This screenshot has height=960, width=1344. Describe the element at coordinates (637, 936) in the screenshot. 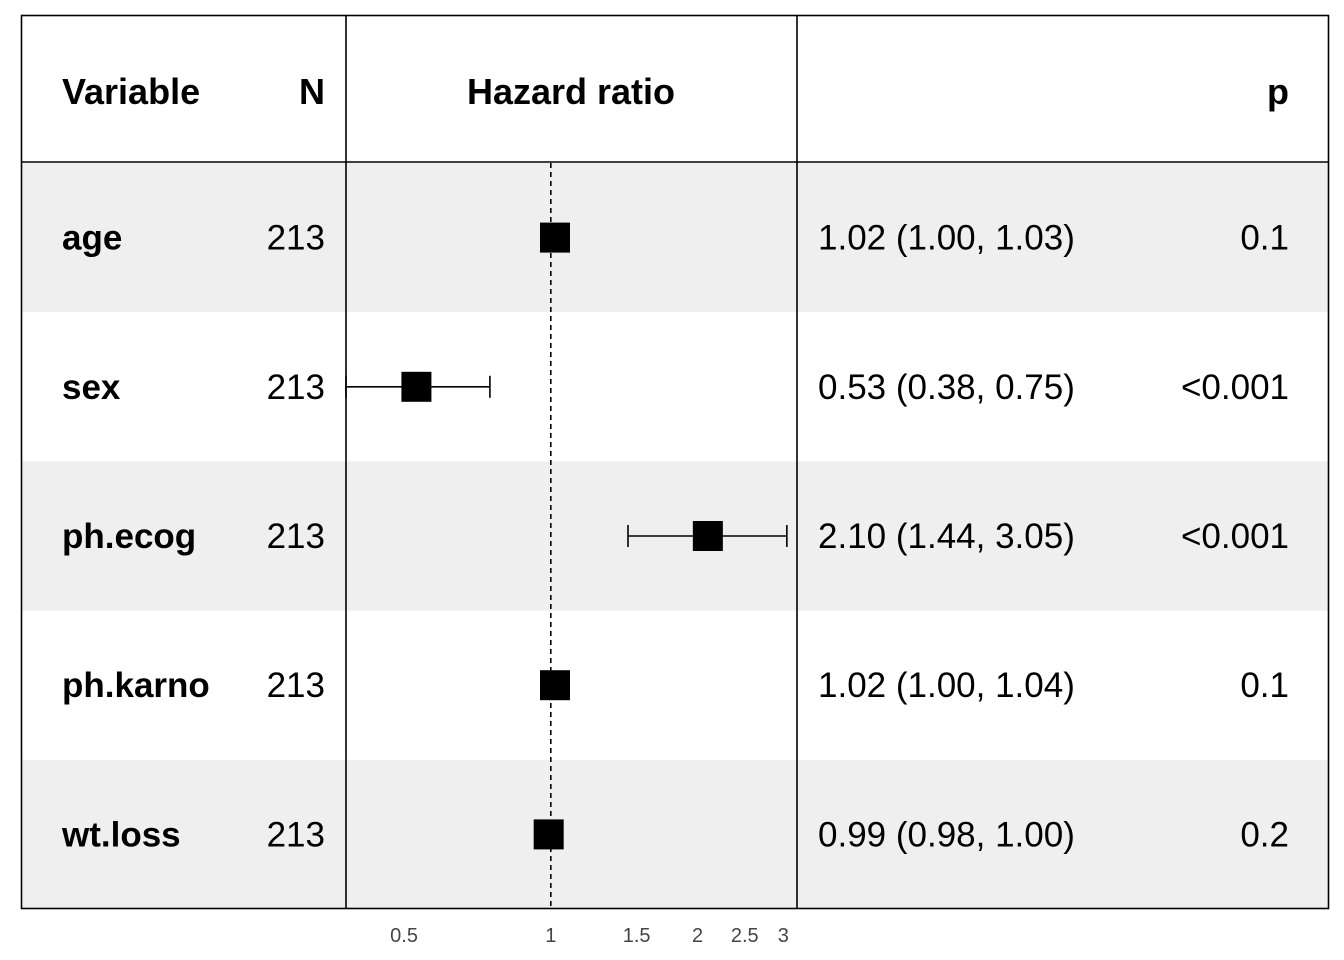

I see `x-tick-label: 1.5` at that location.